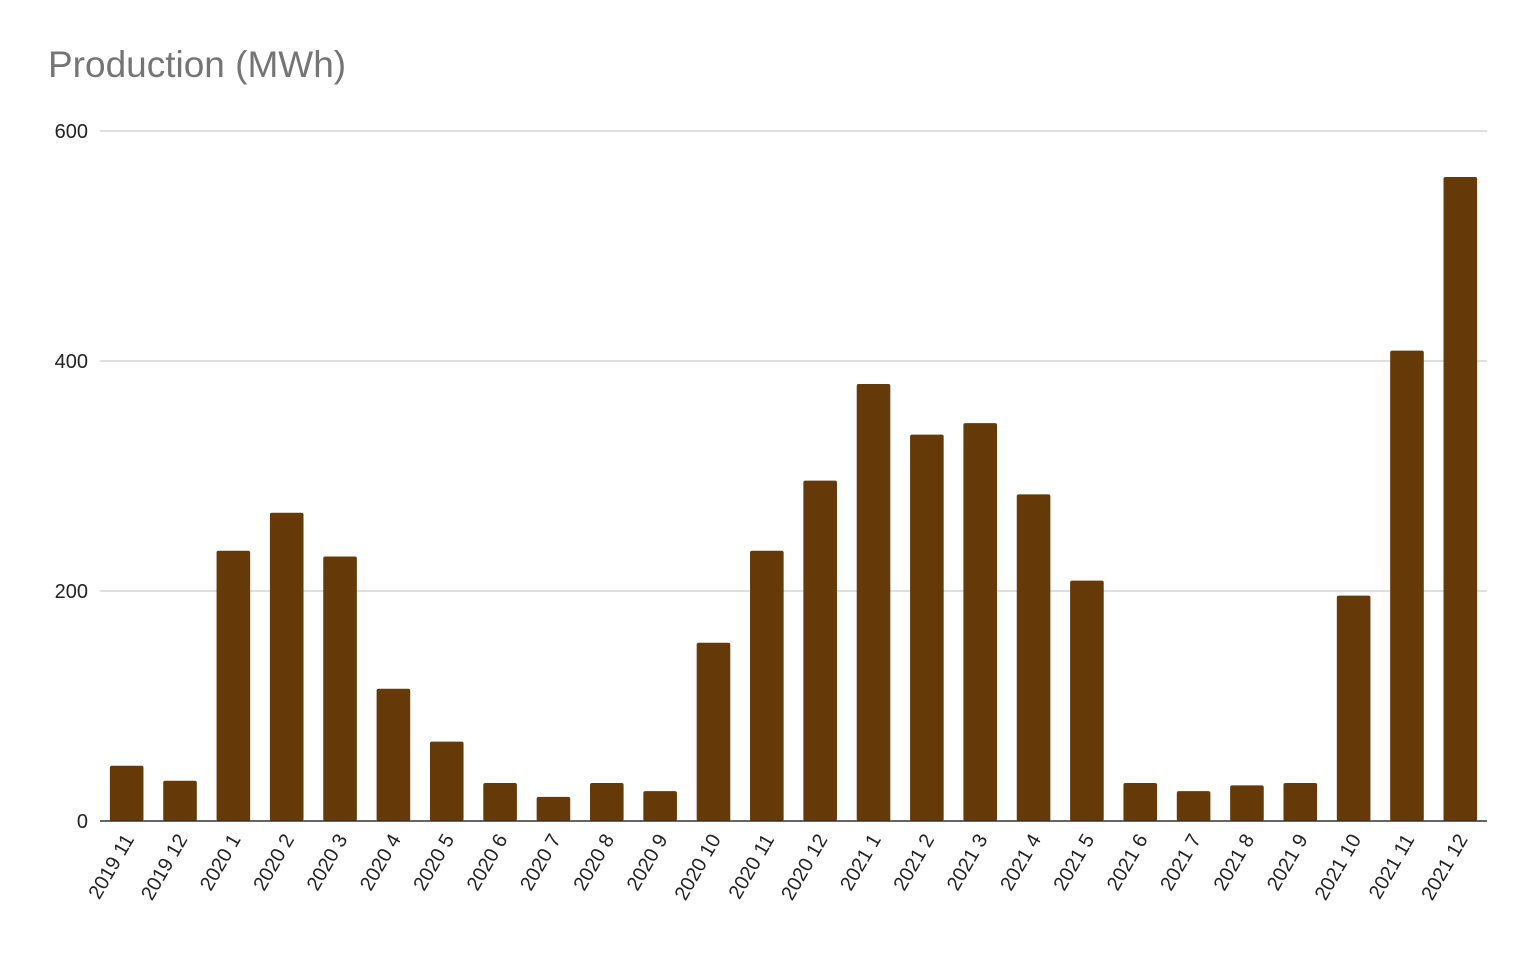  Describe the element at coordinates (1235, 863) in the screenshot. I see `x-tick-label: 2021 8` at that location.